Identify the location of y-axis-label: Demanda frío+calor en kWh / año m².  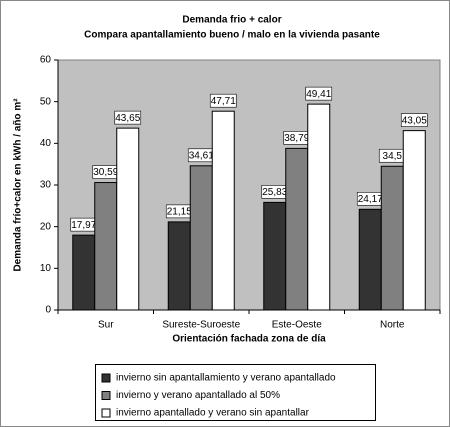
(18, 185).